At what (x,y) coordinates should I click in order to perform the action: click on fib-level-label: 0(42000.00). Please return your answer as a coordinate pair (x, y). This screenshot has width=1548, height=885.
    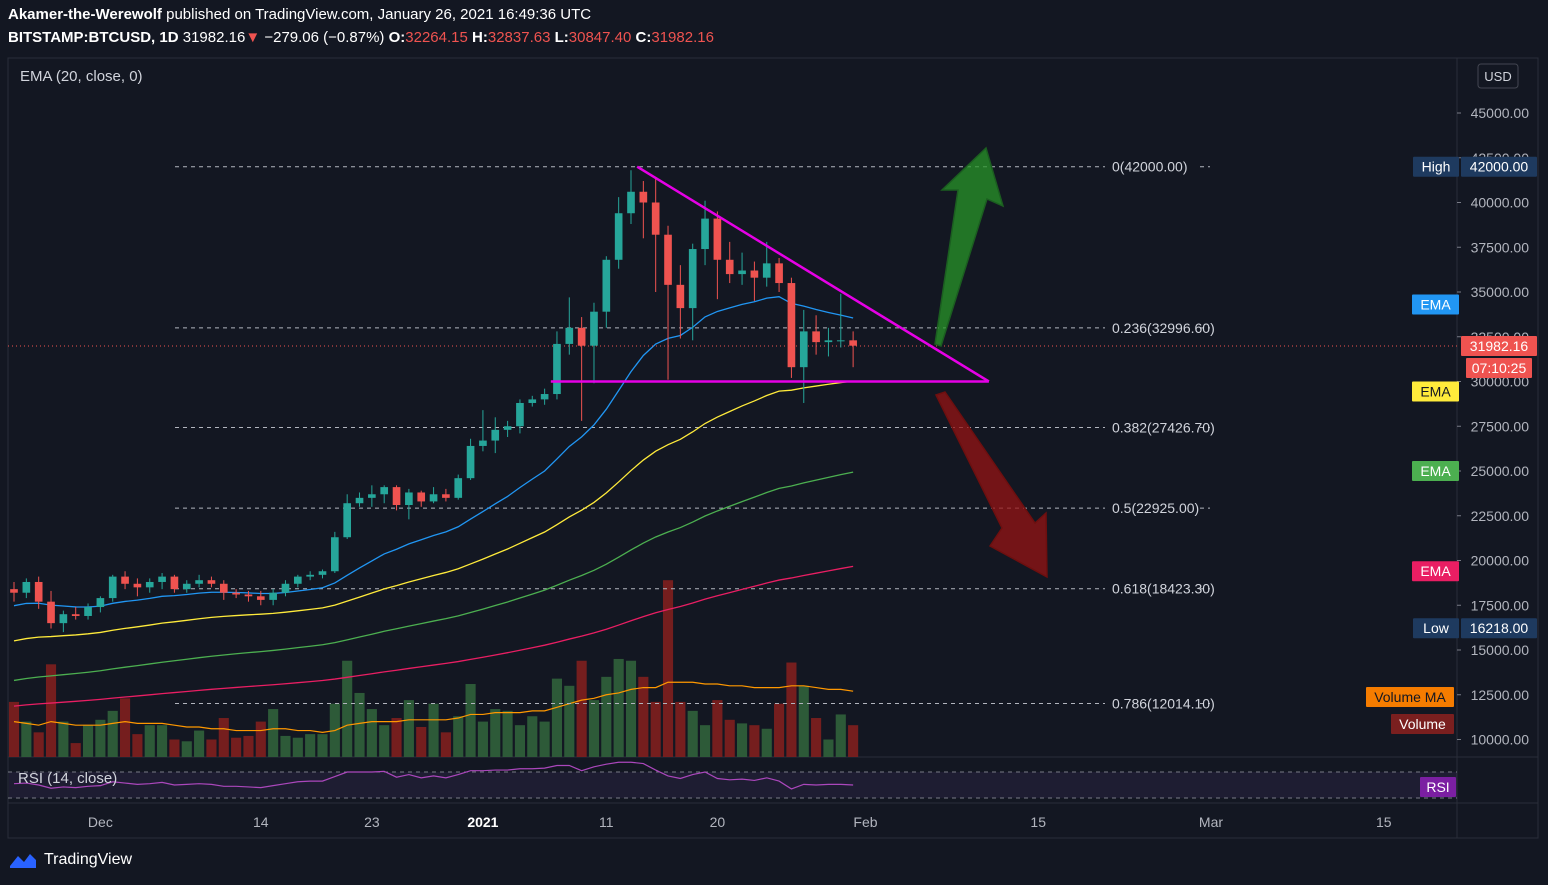
    Looking at the image, I should click on (1150, 167).